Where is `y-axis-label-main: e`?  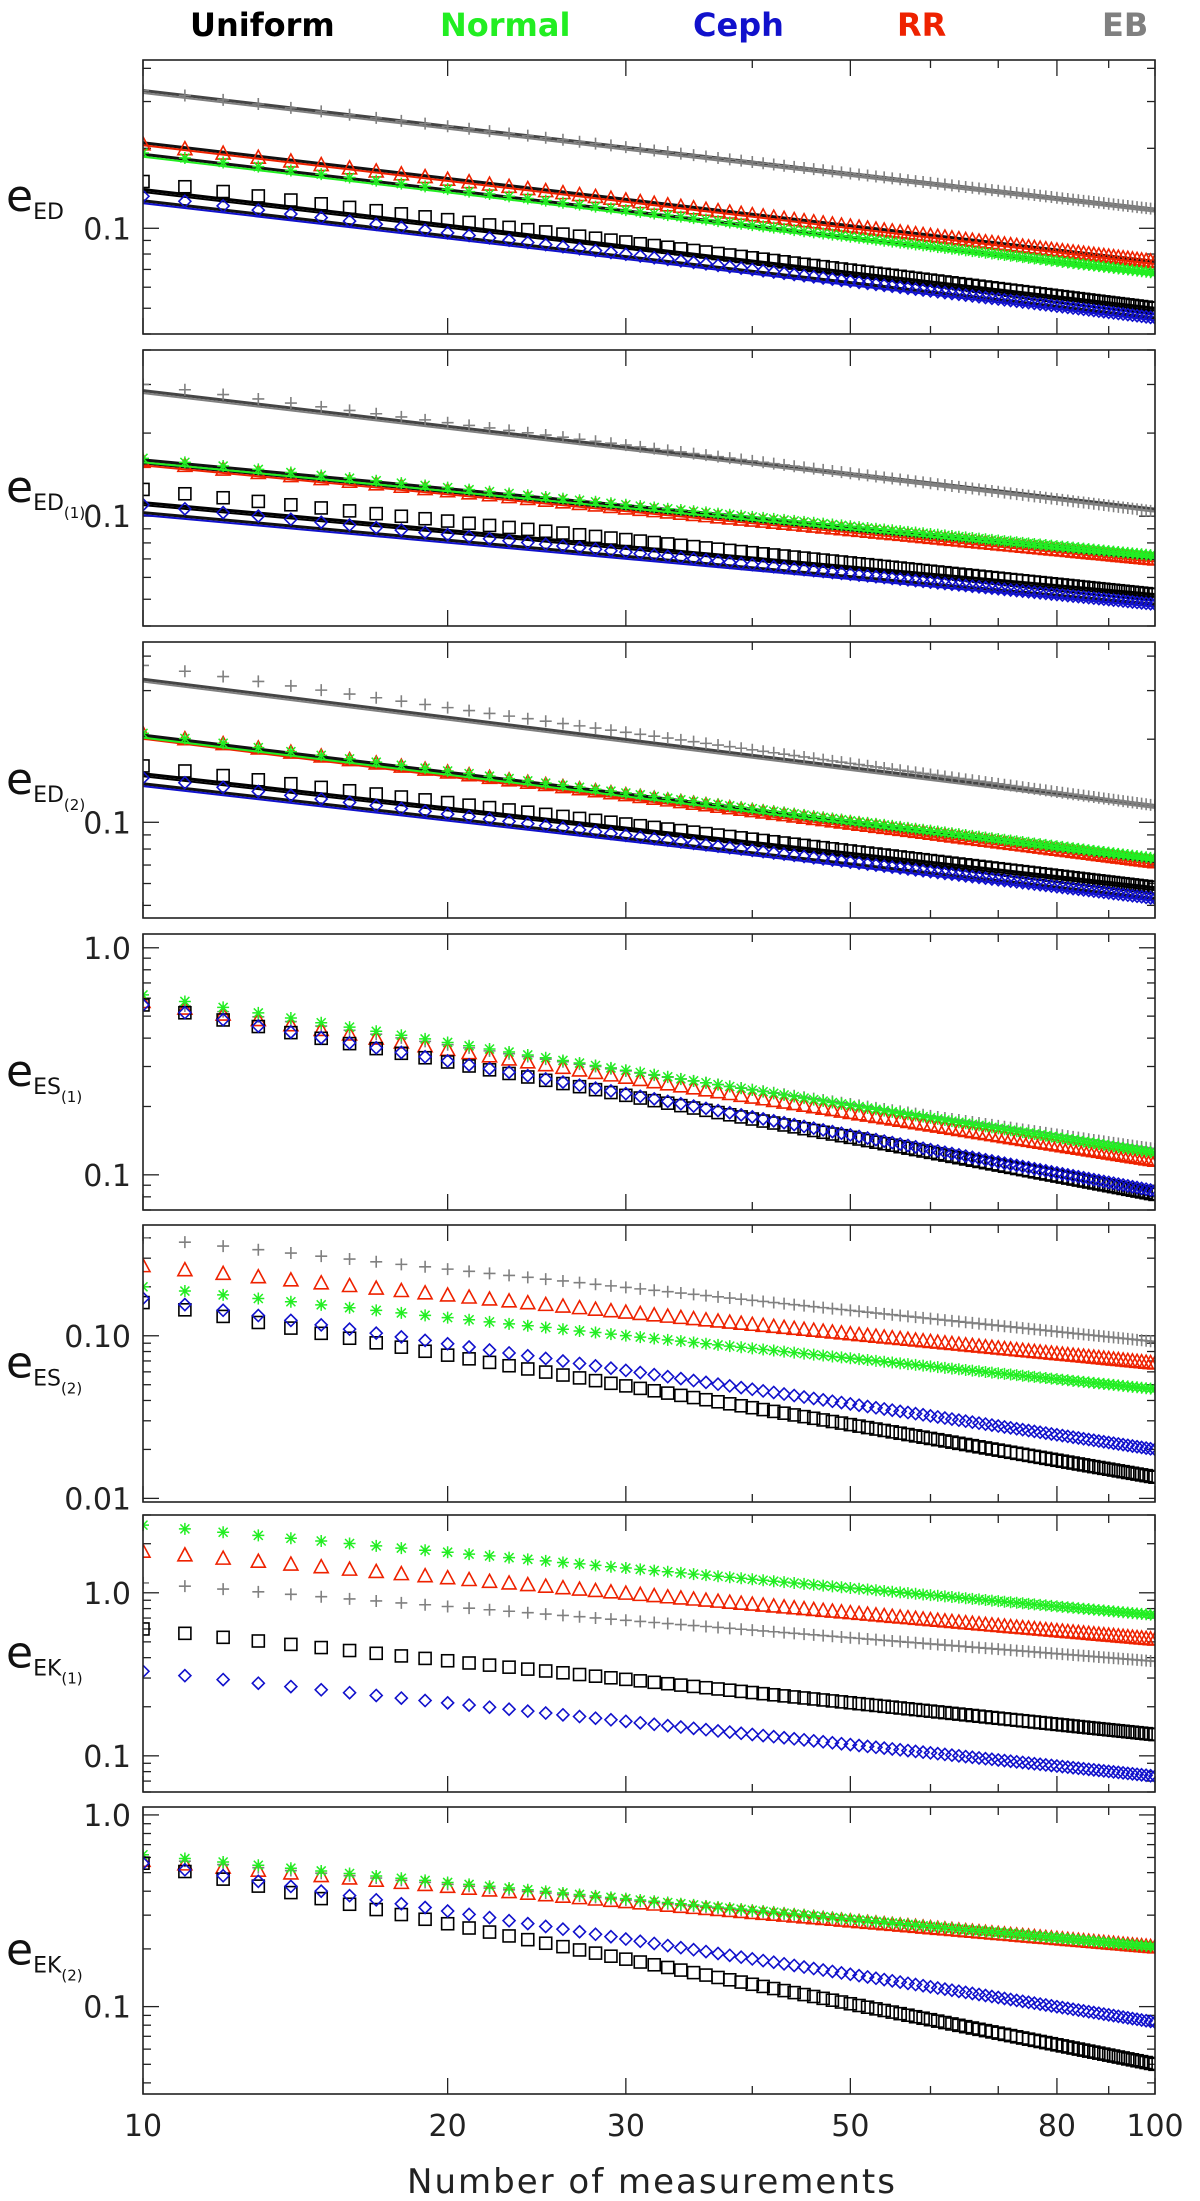
y-axis-label-main: e is located at coordinates (19, 1363).